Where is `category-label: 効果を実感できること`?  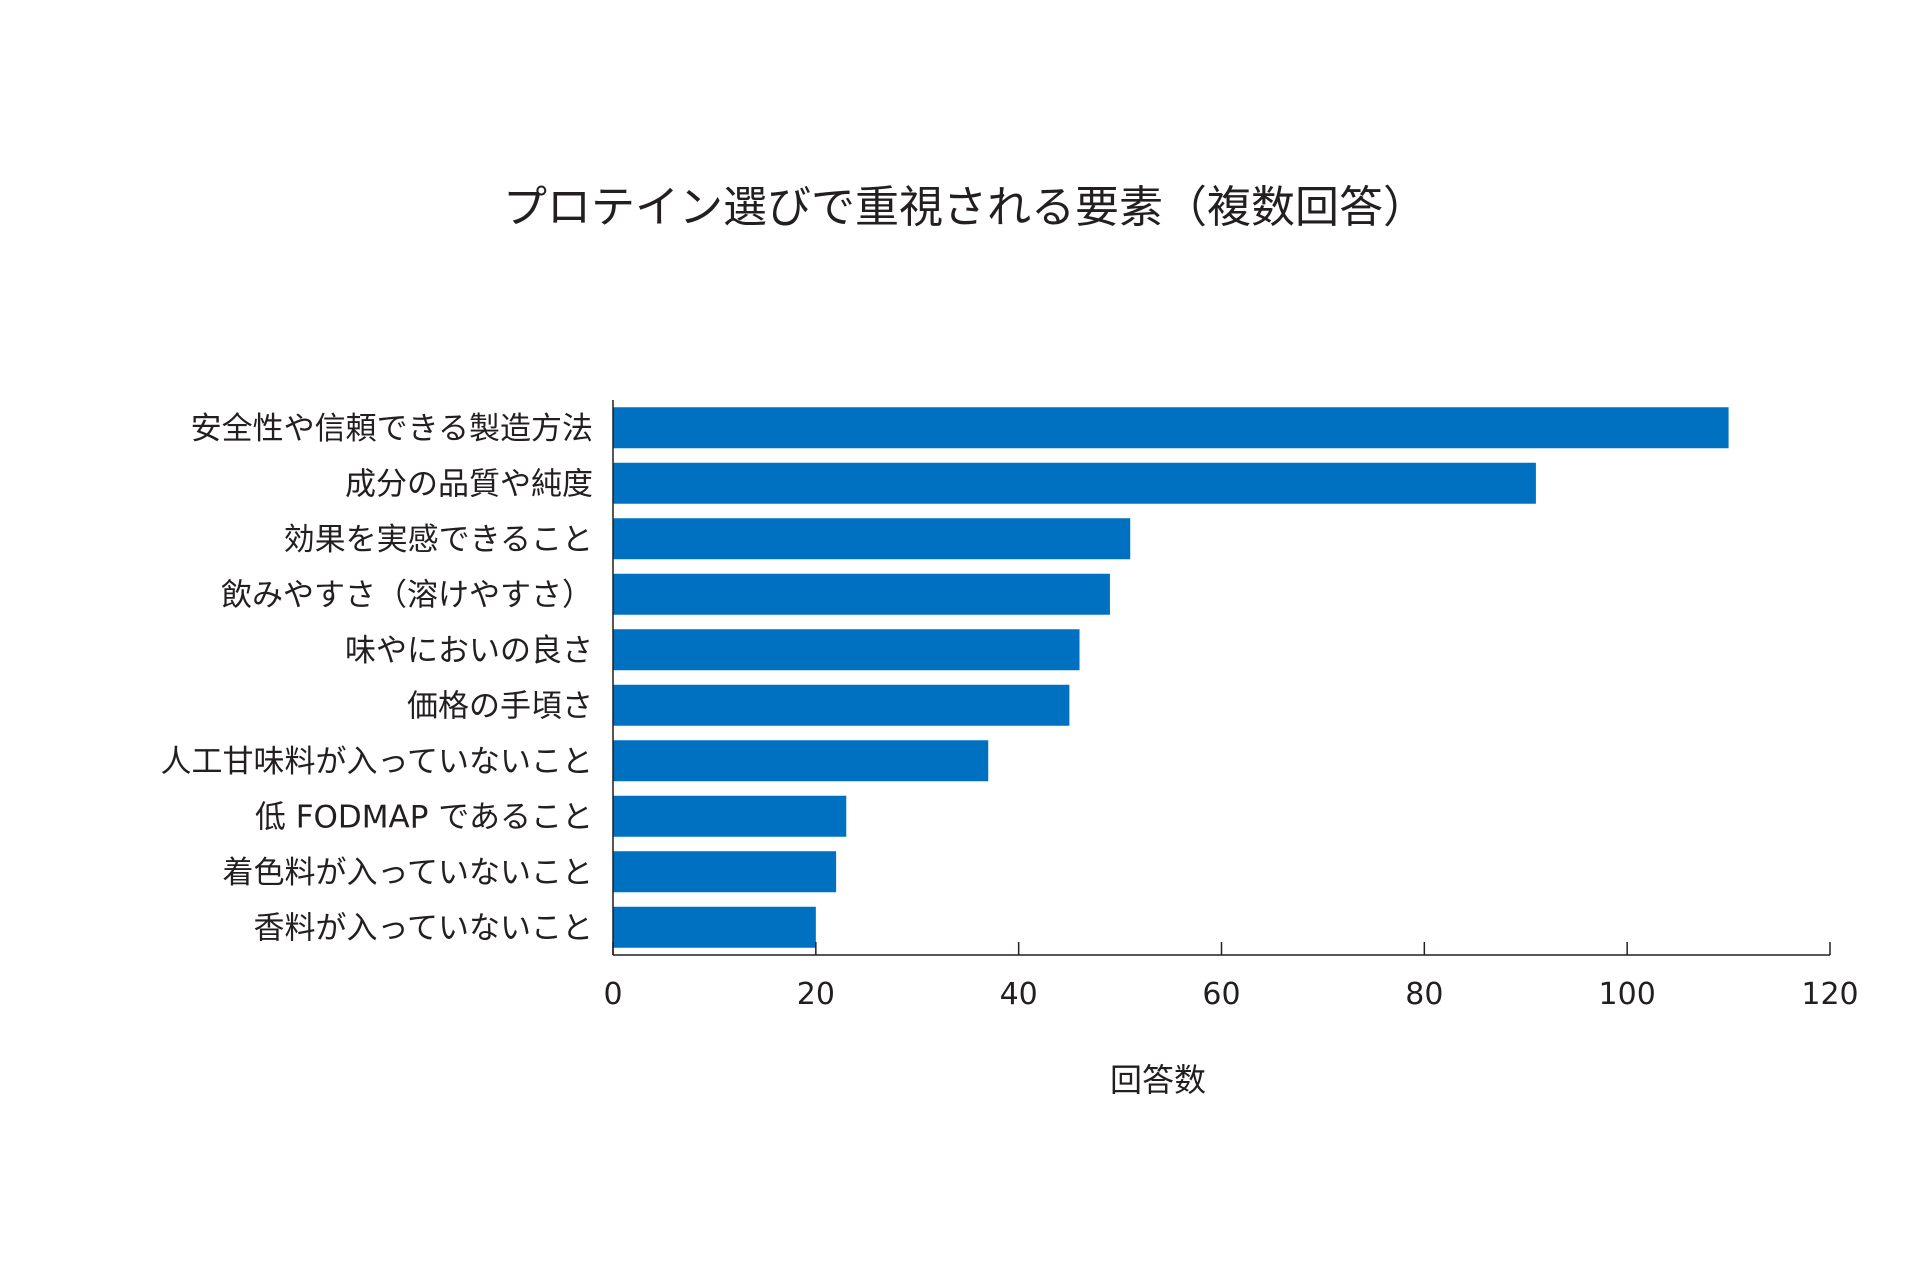 category-label: 効果を実感できること is located at coordinates (438, 540).